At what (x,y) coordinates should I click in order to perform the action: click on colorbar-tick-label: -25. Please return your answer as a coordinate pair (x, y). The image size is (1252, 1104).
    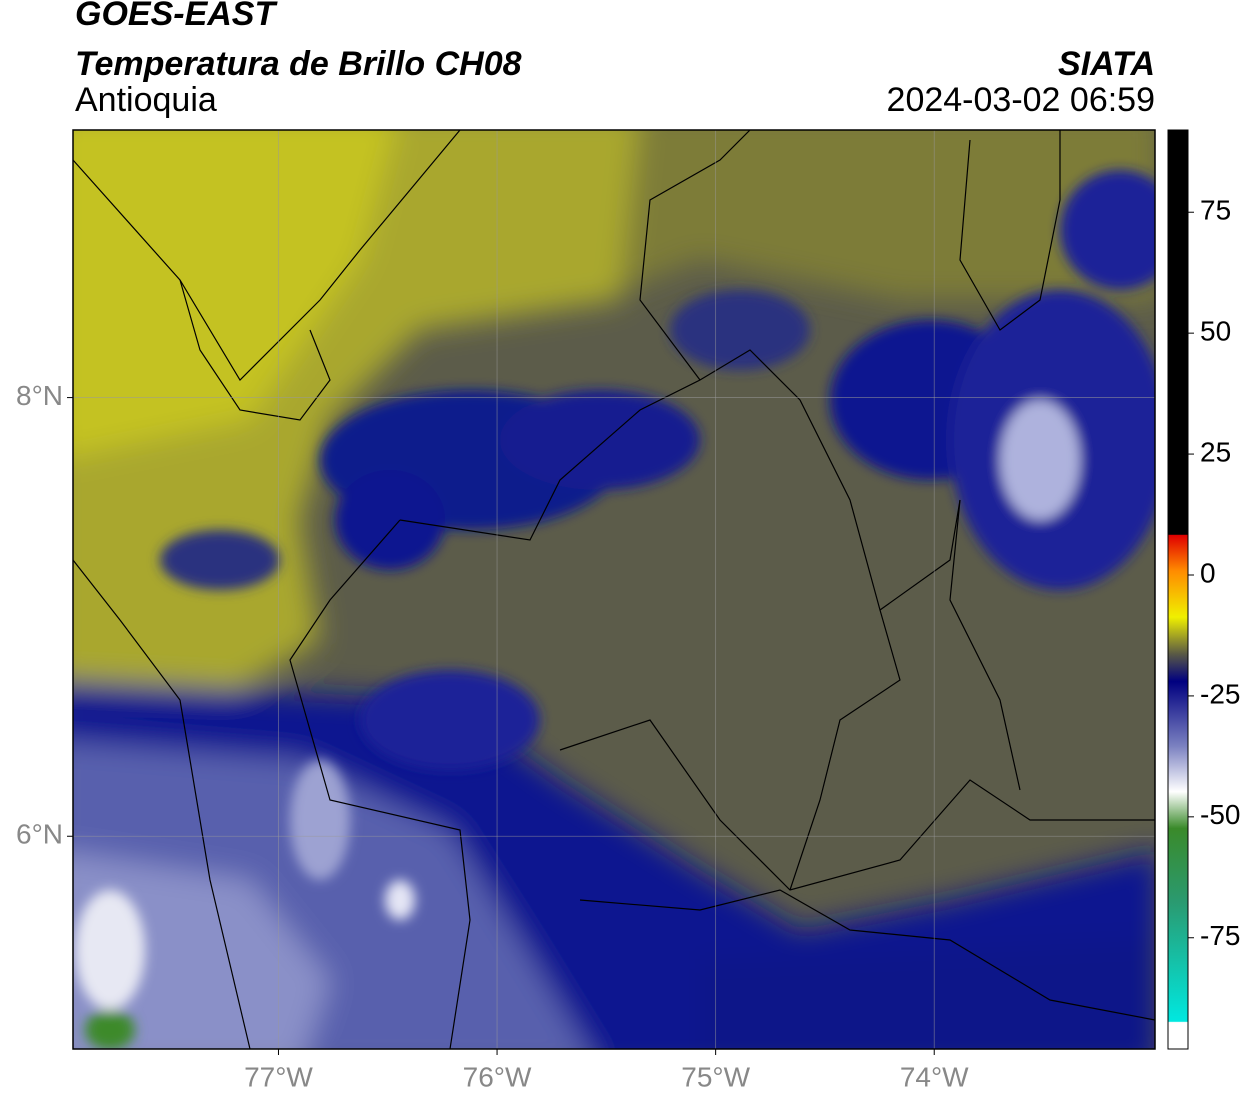
    Looking at the image, I should click on (1220, 693).